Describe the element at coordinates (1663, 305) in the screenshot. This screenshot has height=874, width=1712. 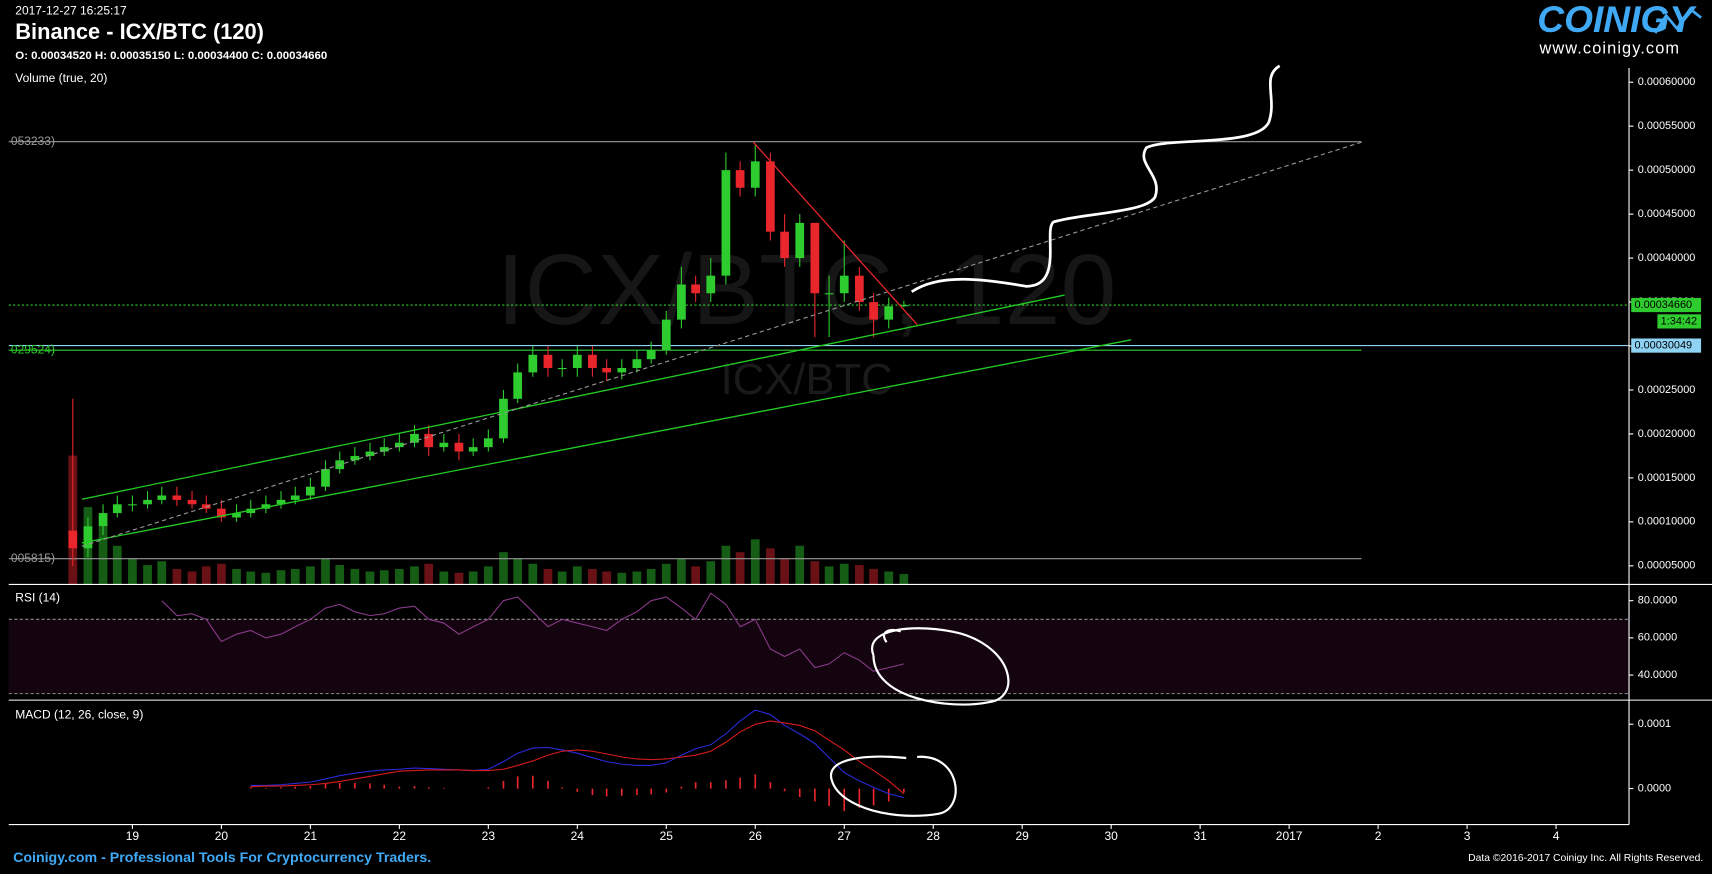
I see `price-box-label: 0.00034660` at that location.